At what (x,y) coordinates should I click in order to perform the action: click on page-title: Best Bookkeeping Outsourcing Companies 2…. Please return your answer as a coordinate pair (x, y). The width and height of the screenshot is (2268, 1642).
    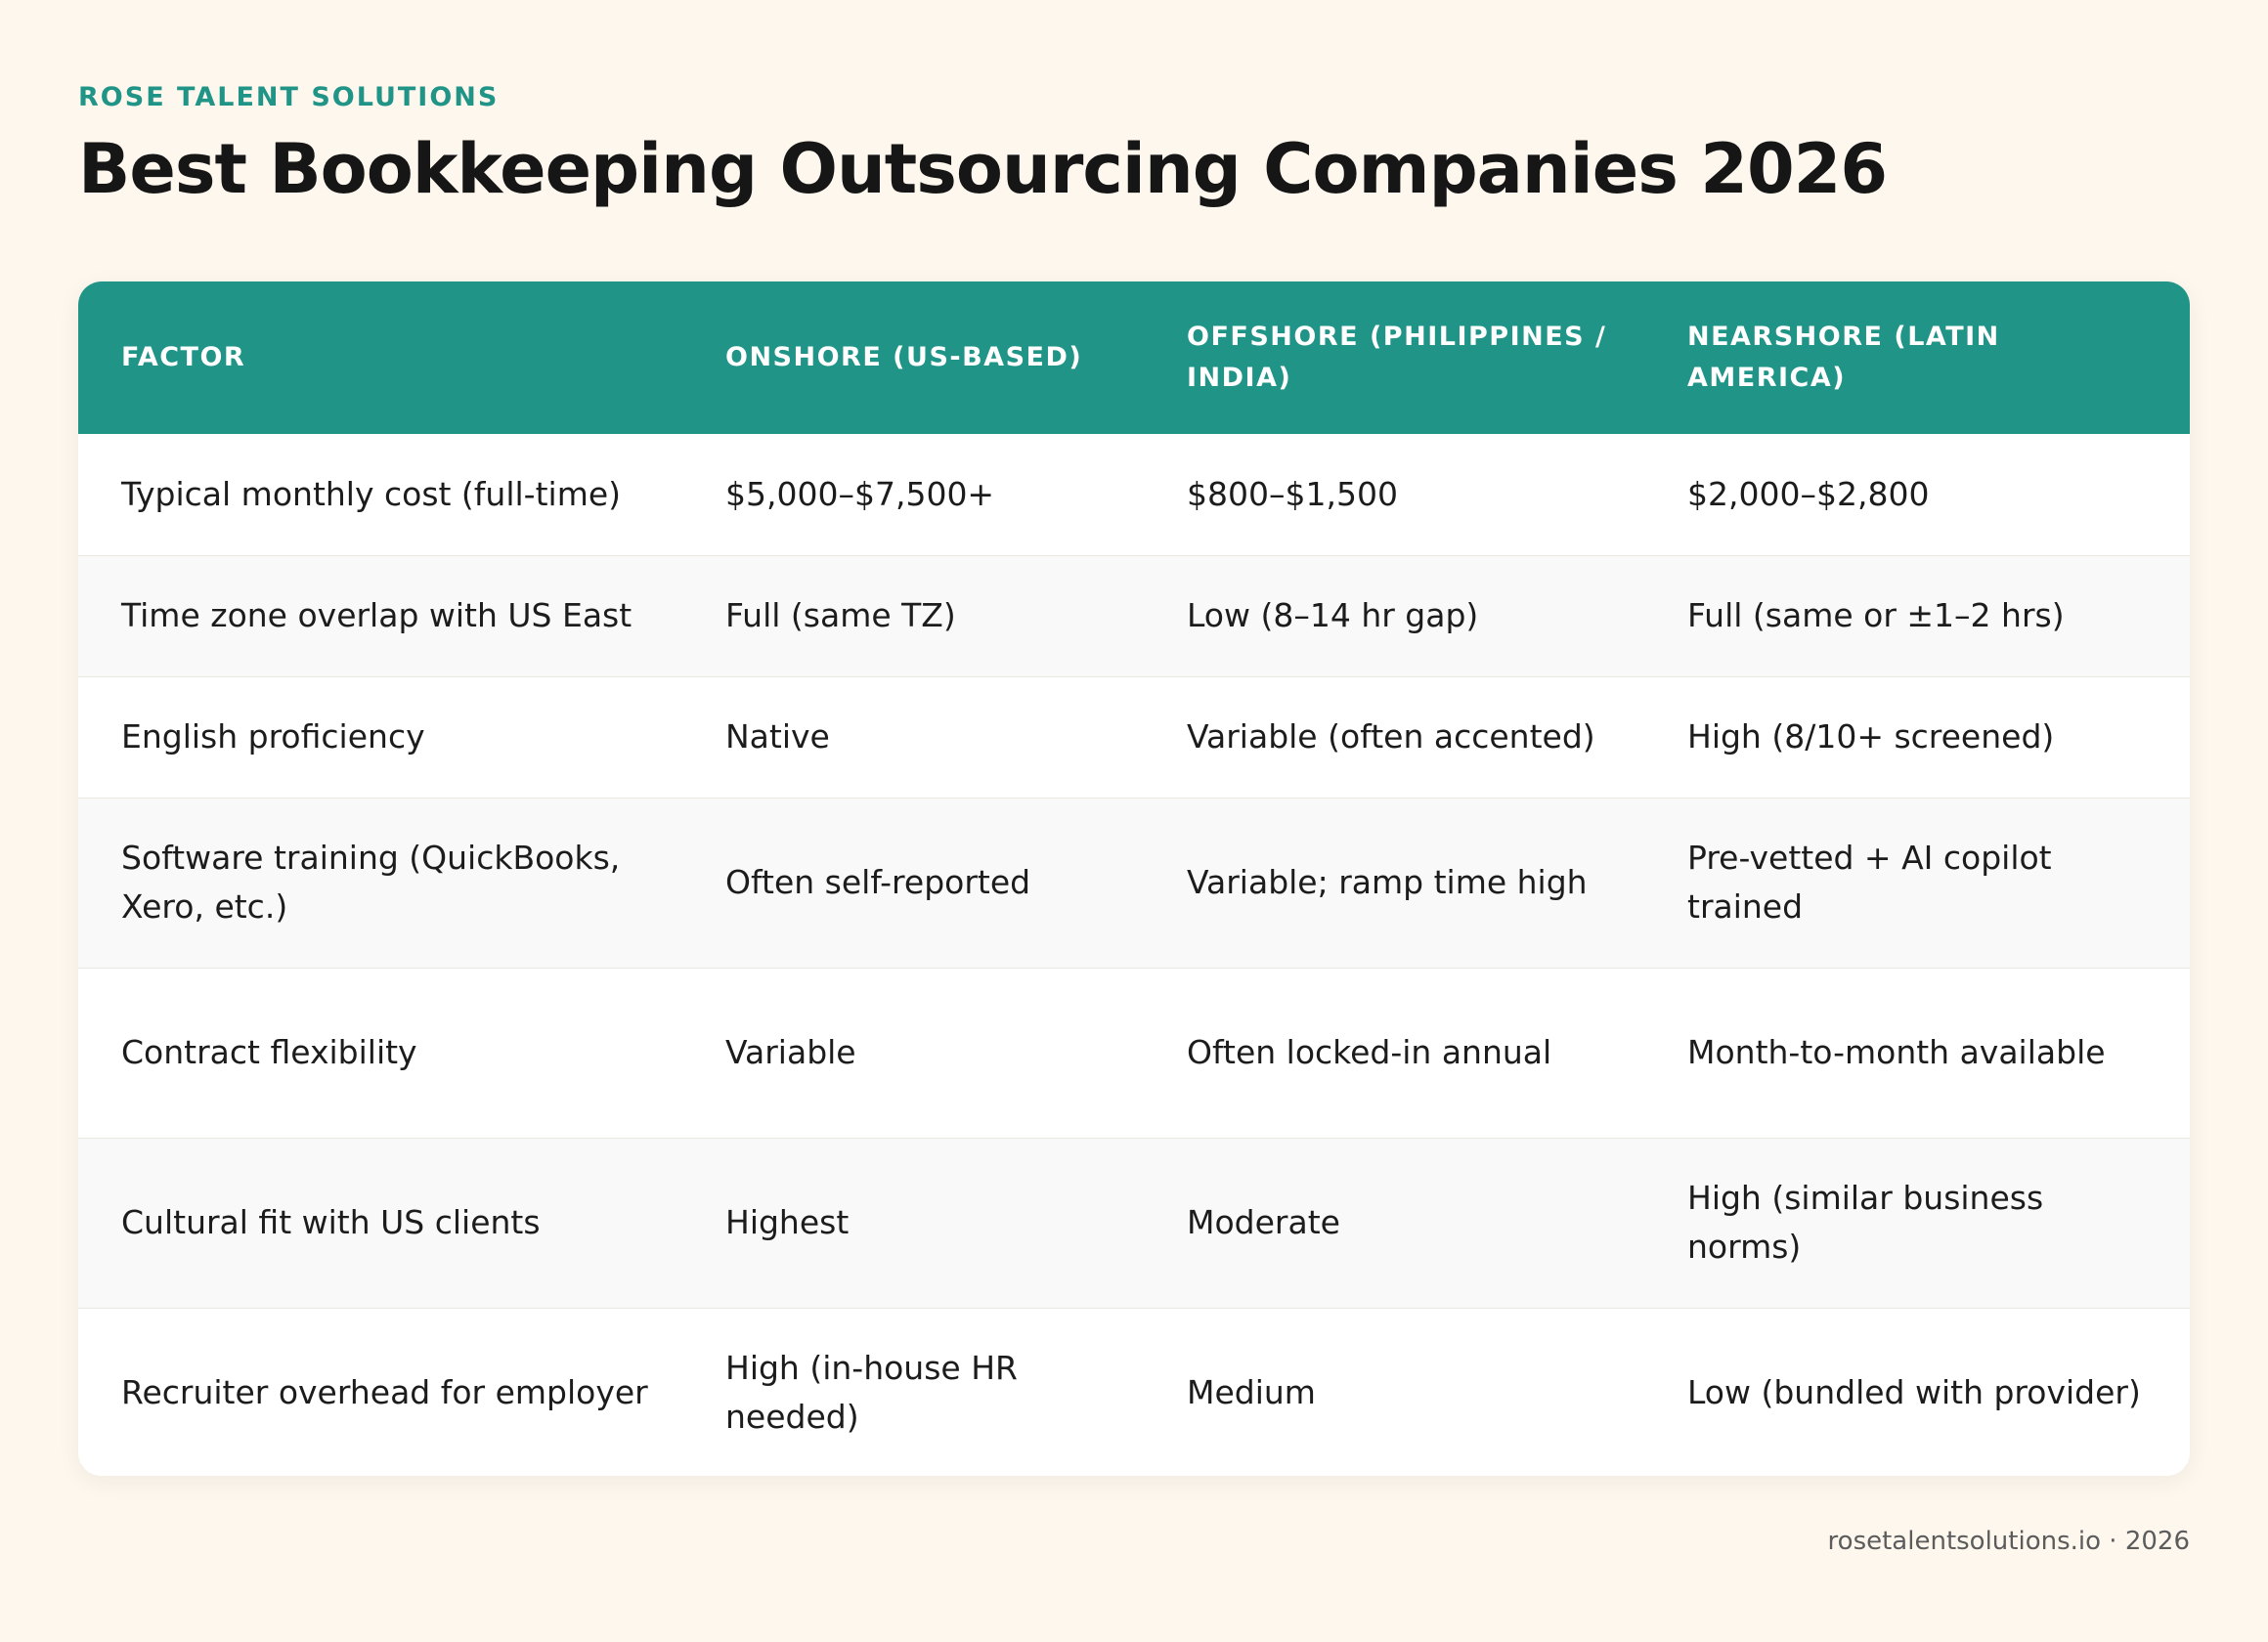
    Looking at the image, I should click on (983, 169).